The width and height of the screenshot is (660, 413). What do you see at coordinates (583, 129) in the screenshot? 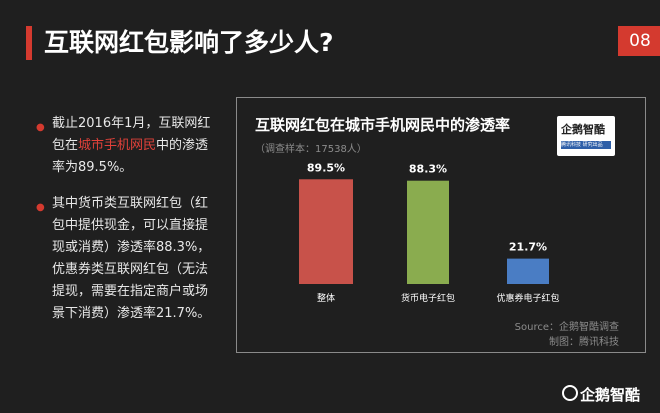
I see `brand-logo-text: 企鹅智酷` at bounding box center [583, 129].